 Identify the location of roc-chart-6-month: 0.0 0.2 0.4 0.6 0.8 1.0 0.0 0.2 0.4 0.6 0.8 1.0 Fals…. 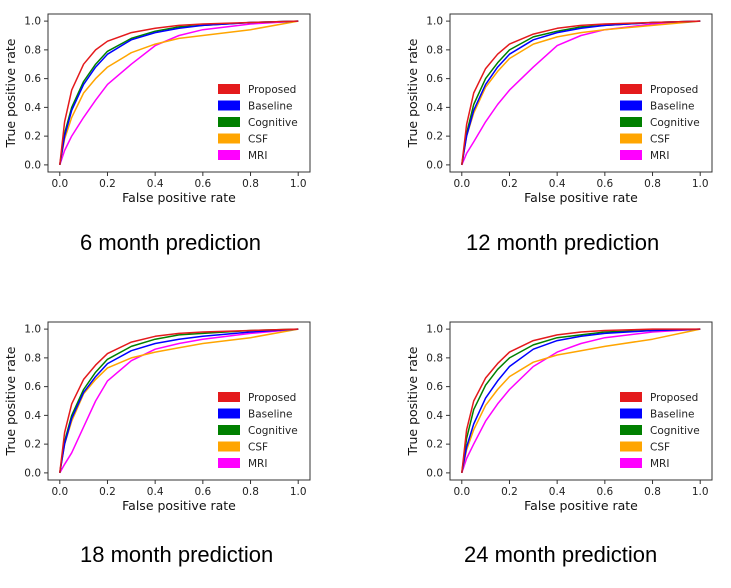
(157, 109).